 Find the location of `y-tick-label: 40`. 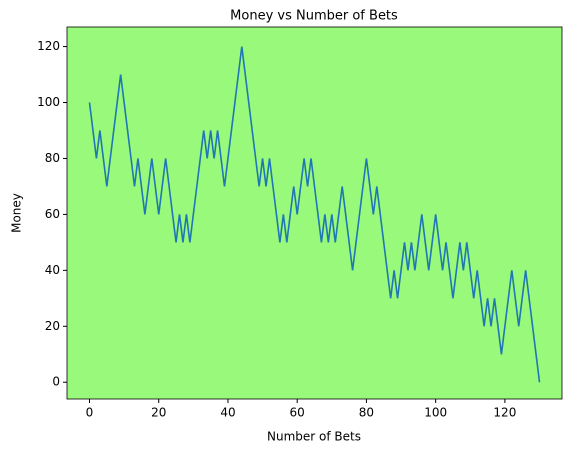

y-tick-label: 40 is located at coordinates (52, 270).